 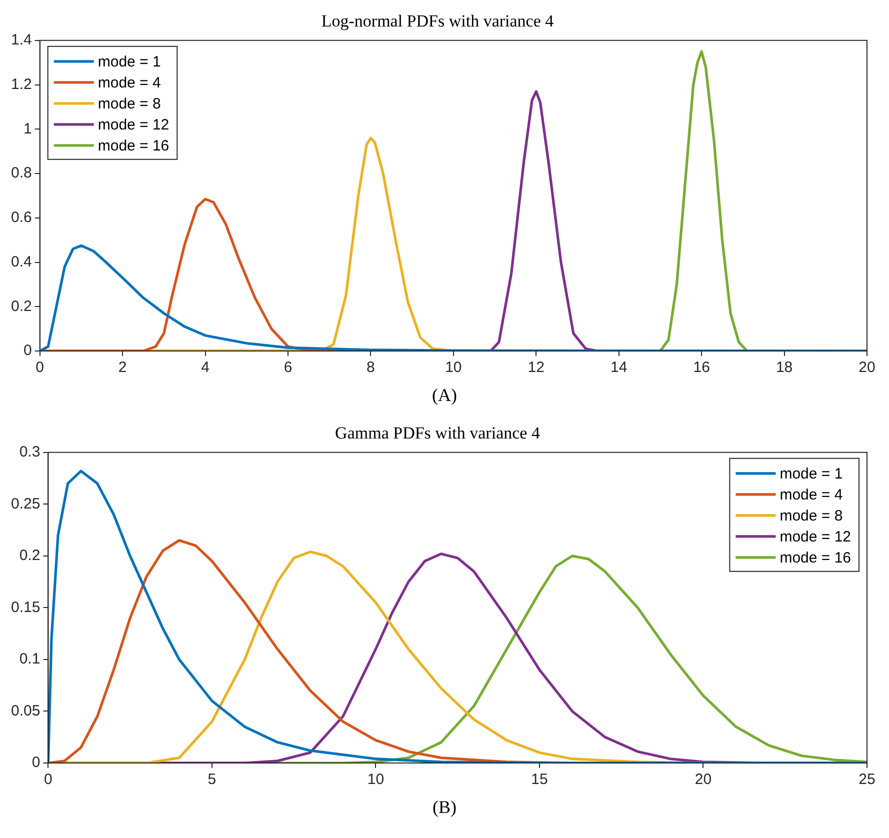 I want to click on chart-title: Gamma PDFs with variance 4, so click(x=437, y=433).